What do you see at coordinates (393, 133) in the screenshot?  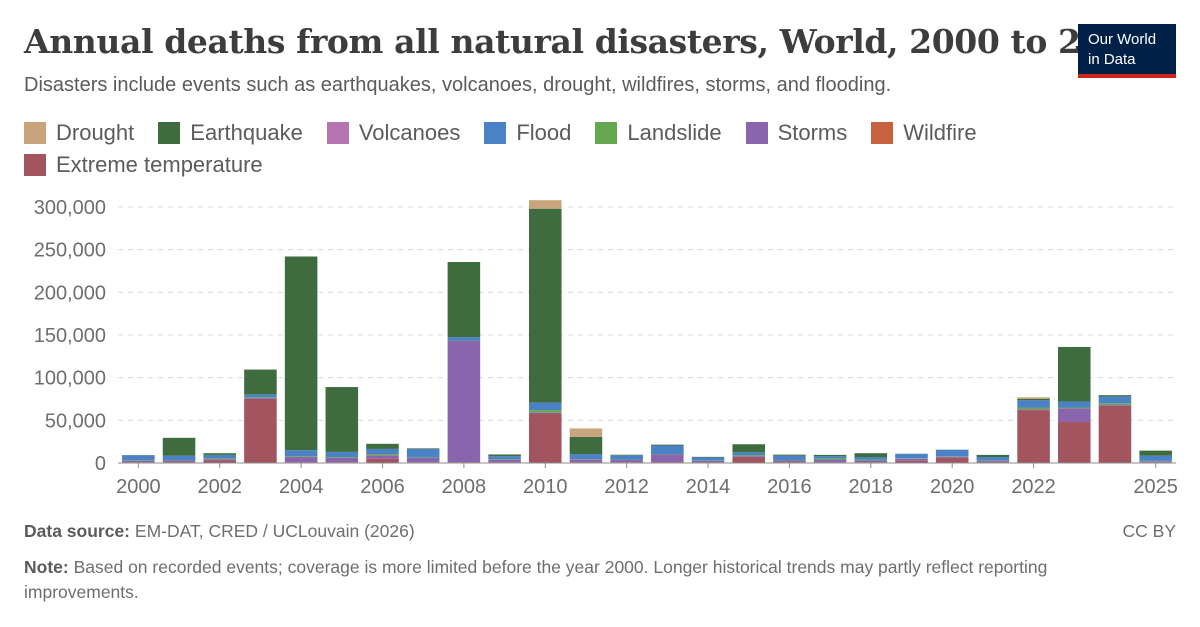 I see `legend-item-volcanoes: Volcanoes` at bounding box center [393, 133].